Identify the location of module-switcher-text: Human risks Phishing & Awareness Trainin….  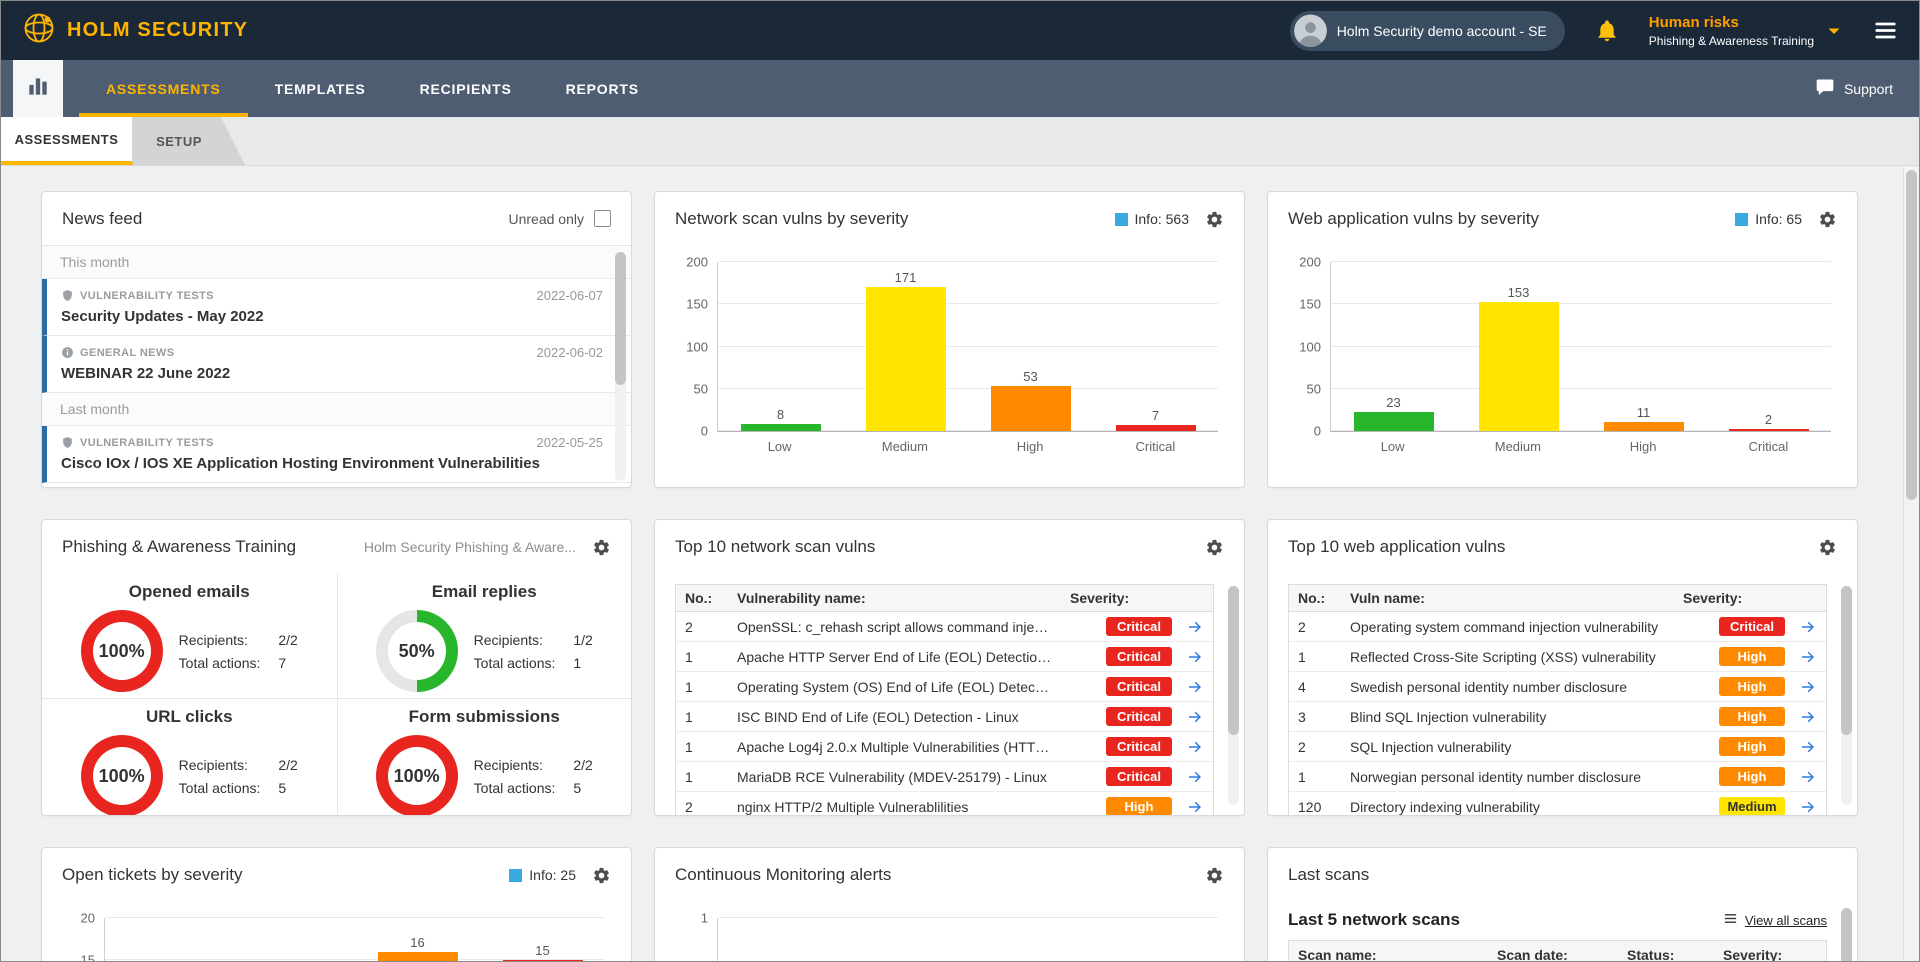
(1731, 31).